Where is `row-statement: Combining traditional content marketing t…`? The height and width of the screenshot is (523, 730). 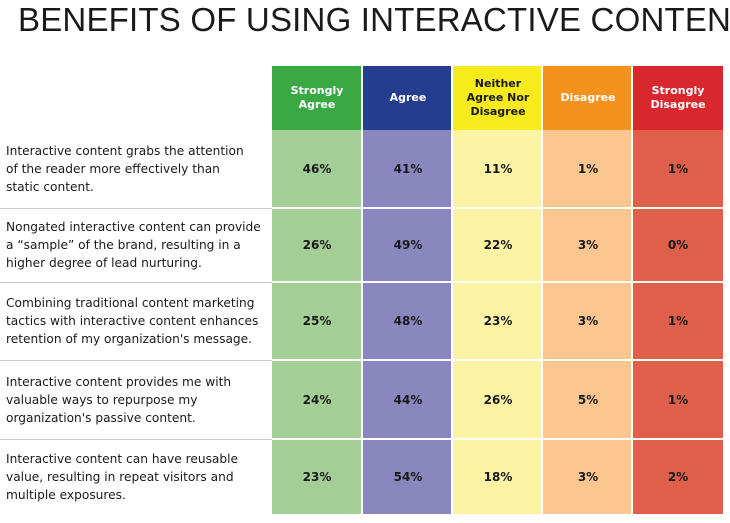 row-statement: Combining traditional content marketing t… is located at coordinates (132, 321).